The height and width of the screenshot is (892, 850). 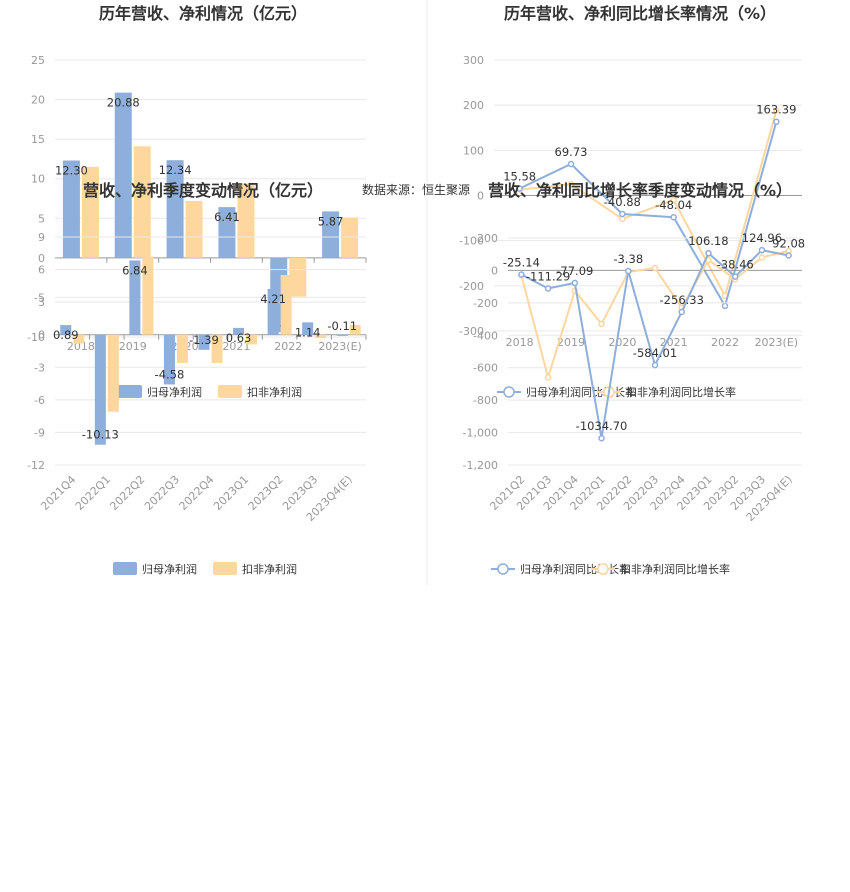 What do you see at coordinates (485, 400) in the screenshot?
I see `y-tick-label: -800` at bounding box center [485, 400].